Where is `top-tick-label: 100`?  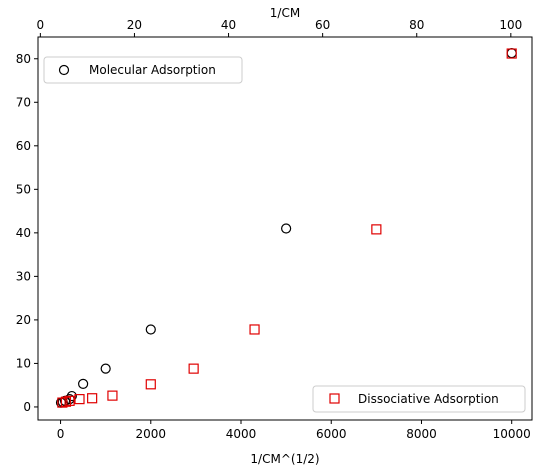 top-tick-label: 100 is located at coordinates (510, 25).